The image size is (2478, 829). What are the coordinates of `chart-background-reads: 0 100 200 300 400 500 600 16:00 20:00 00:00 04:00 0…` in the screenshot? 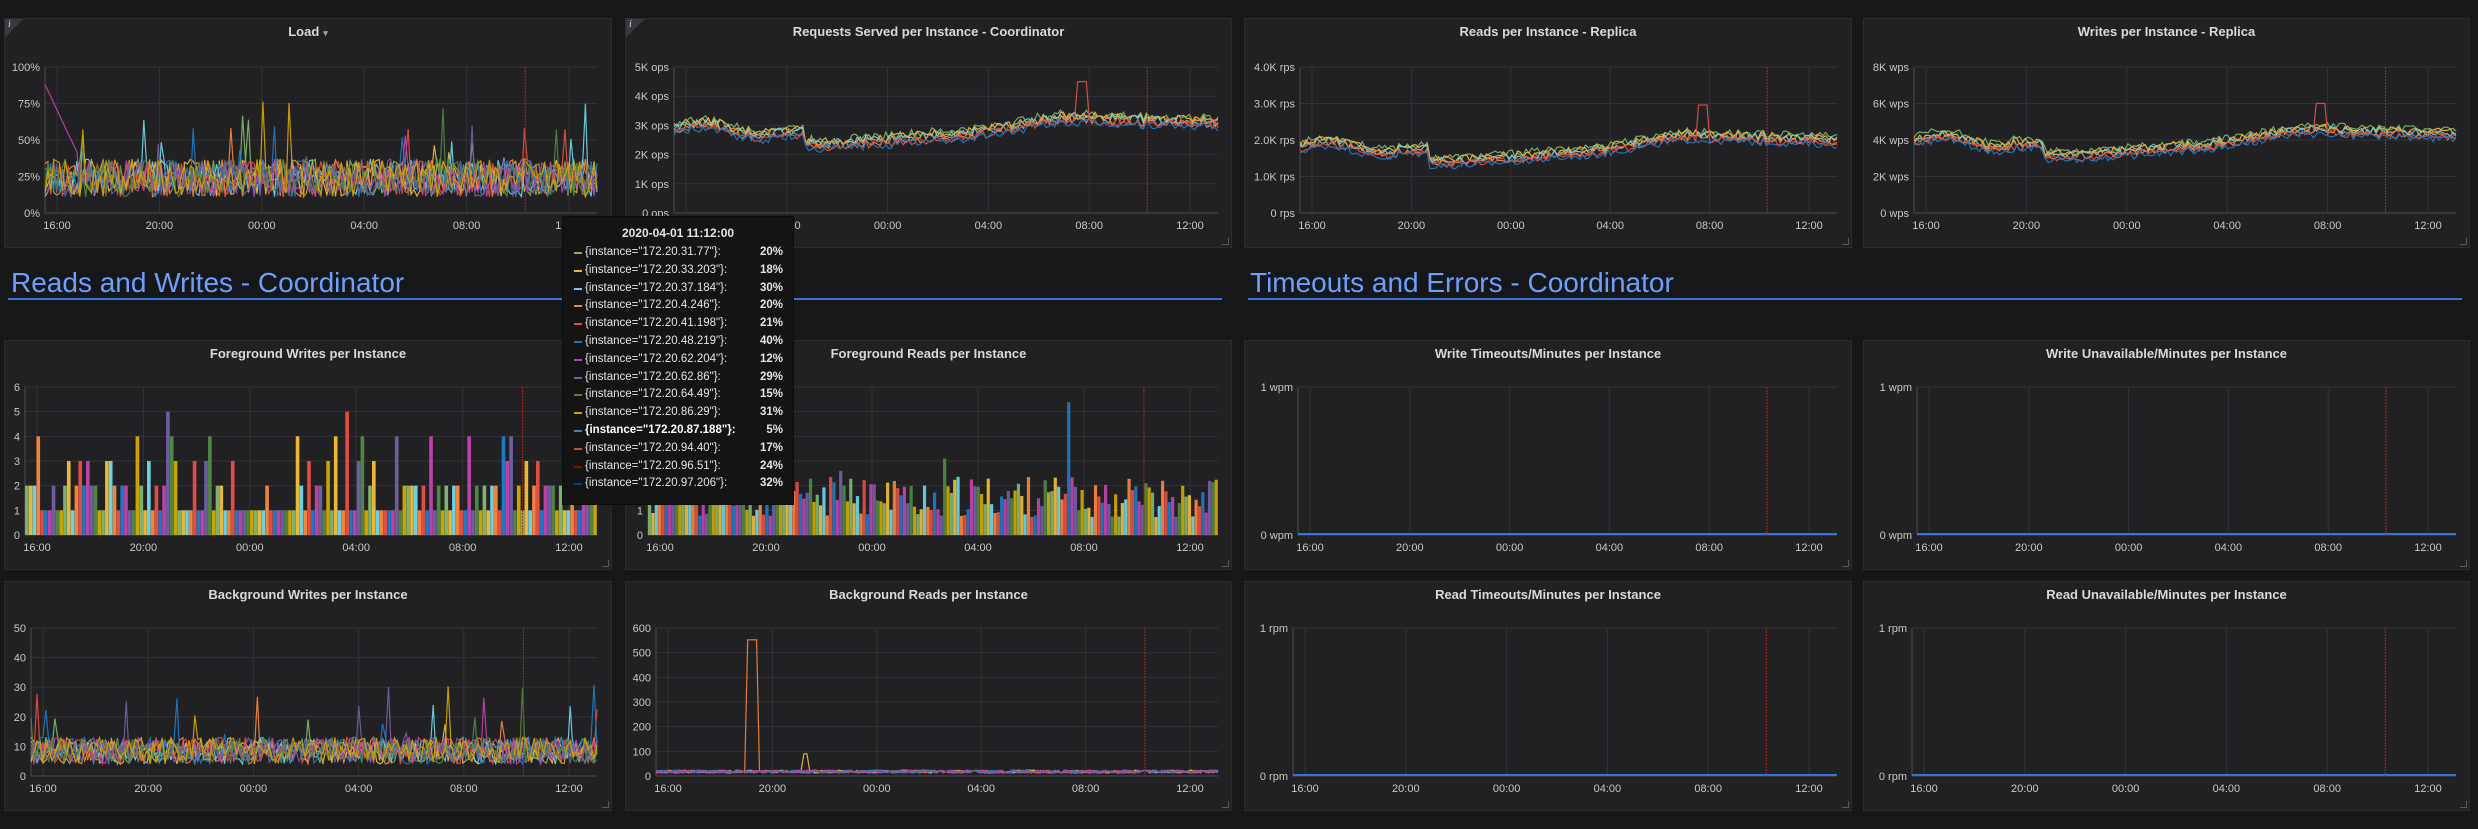 It's located at (929, 697).